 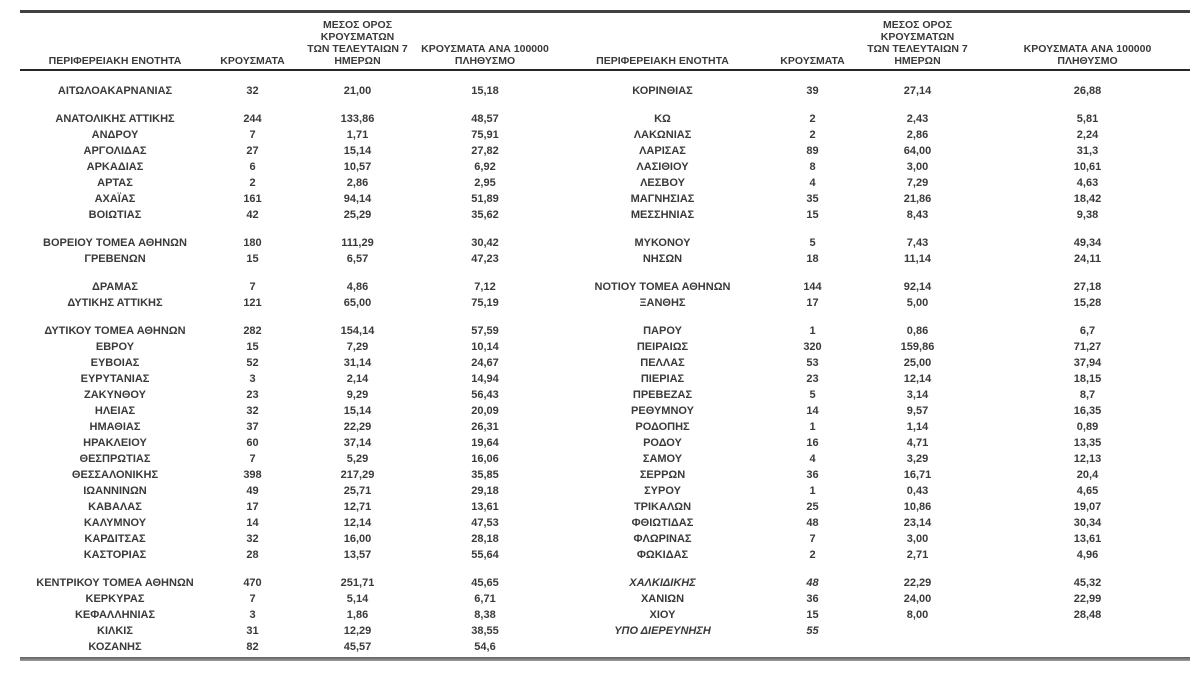 I want to click on region-cell: ΠΕΛΛΑΣ, so click(x=662, y=363).